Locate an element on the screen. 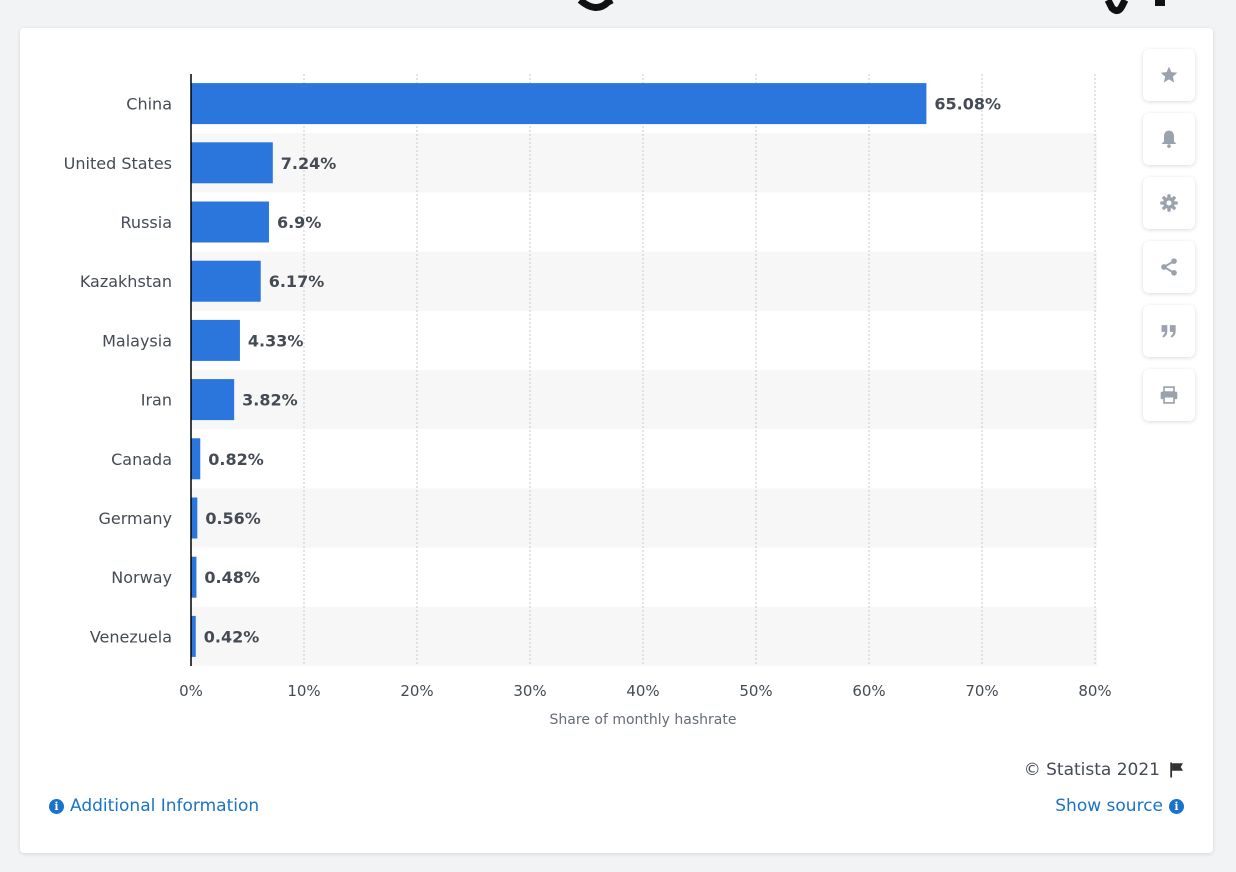 This screenshot has width=1236, height=872. x-tick-label: 80% is located at coordinates (1094, 691).